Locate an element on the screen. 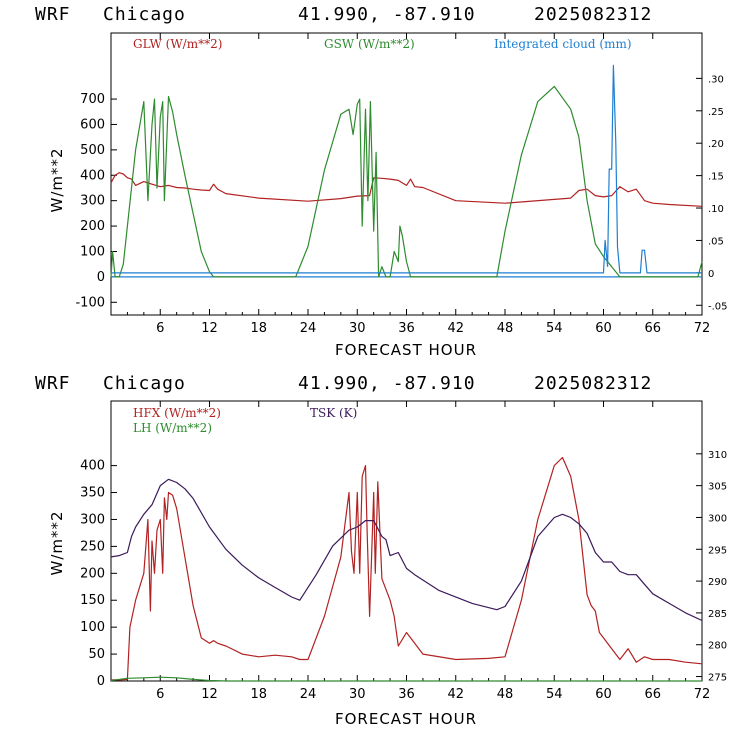 This screenshot has height=740, width=740. header-model-top: WRF is located at coordinates (53, 14).